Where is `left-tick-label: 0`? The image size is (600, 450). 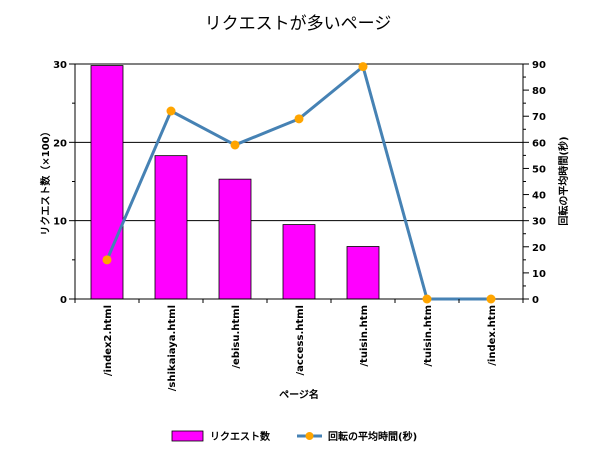 left-tick-label: 0 is located at coordinates (63, 300).